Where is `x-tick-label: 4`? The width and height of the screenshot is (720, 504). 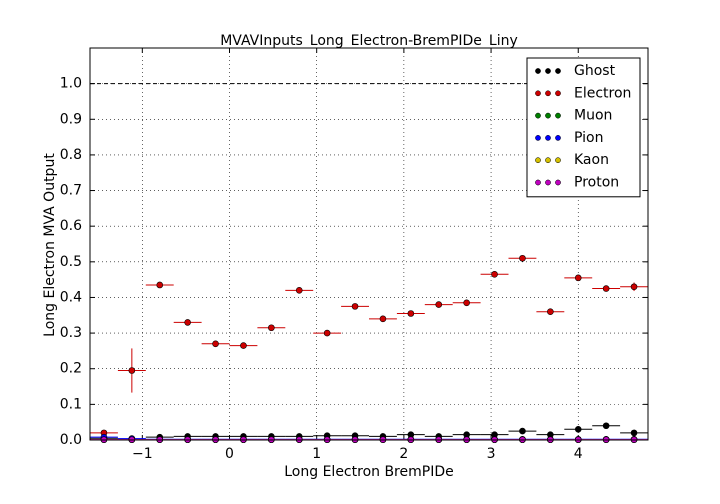 x-tick-label: 4 is located at coordinates (578, 454).